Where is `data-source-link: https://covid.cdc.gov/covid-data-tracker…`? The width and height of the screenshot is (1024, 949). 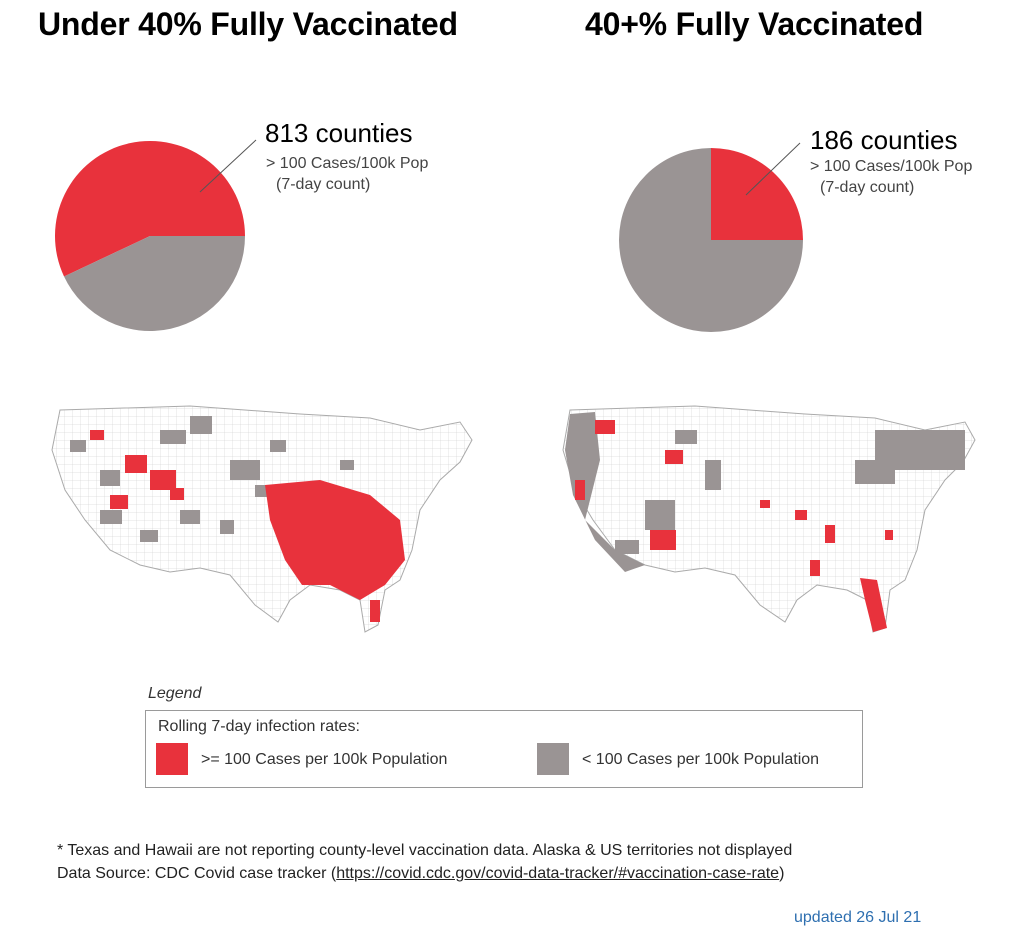
data-source-link: https://covid.cdc.gov/covid-data-tracker… is located at coordinates (558, 873).